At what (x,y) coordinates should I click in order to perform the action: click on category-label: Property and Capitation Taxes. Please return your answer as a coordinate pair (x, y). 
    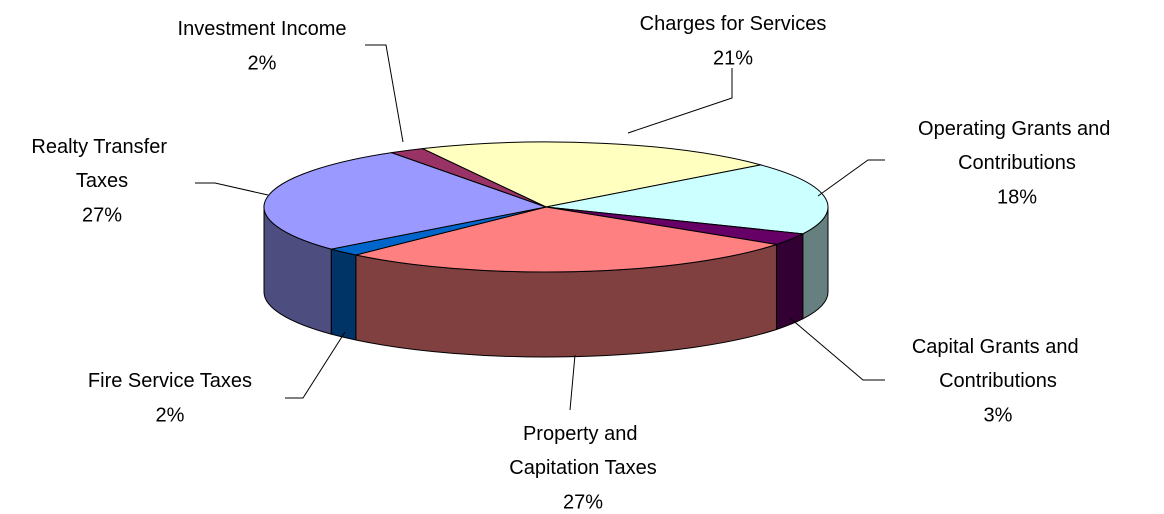
    Looking at the image, I should click on (583, 451).